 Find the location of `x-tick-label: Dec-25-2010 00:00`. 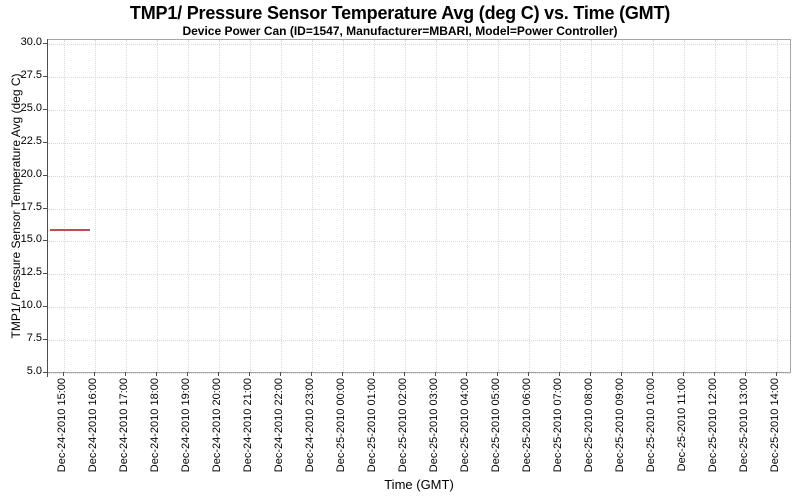

x-tick-label: Dec-25-2010 00:00 is located at coordinates (341, 425).